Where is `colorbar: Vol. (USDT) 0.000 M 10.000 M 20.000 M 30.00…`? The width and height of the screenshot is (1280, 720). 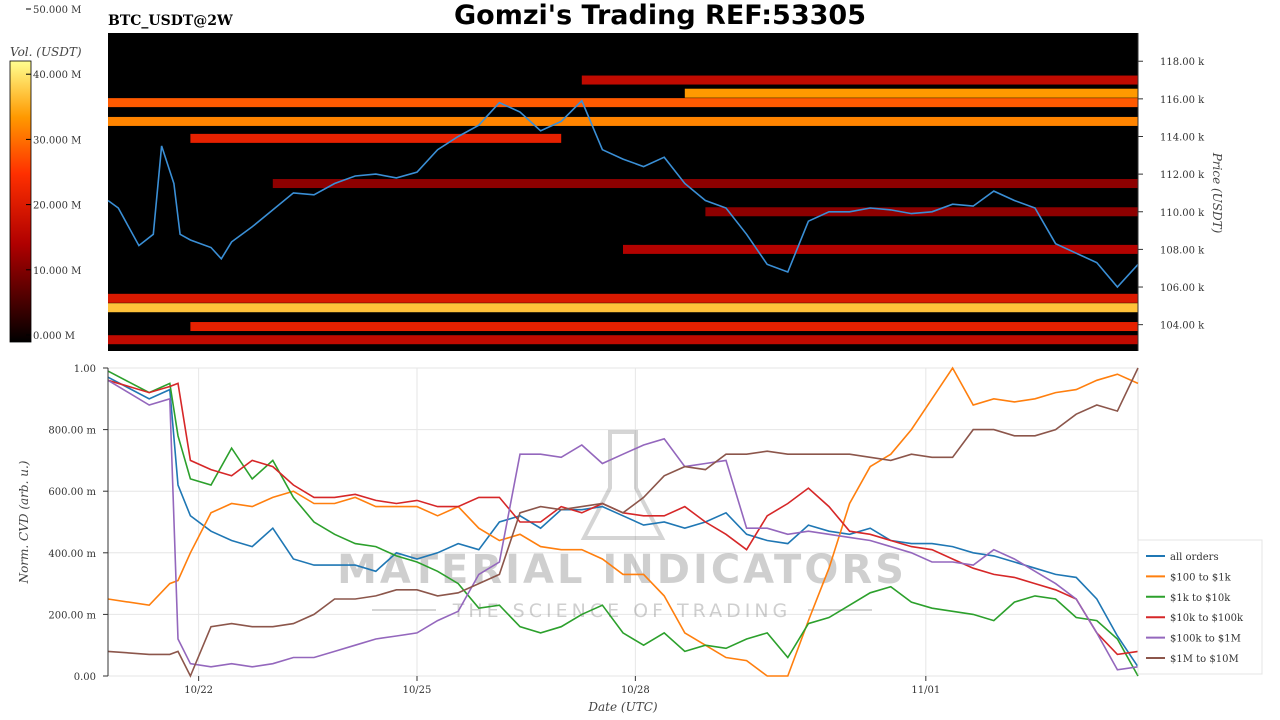
colorbar: Vol. (USDT) 0.000 M 10.000 M 20.000 M 30.00… is located at coordinates (45, 174).